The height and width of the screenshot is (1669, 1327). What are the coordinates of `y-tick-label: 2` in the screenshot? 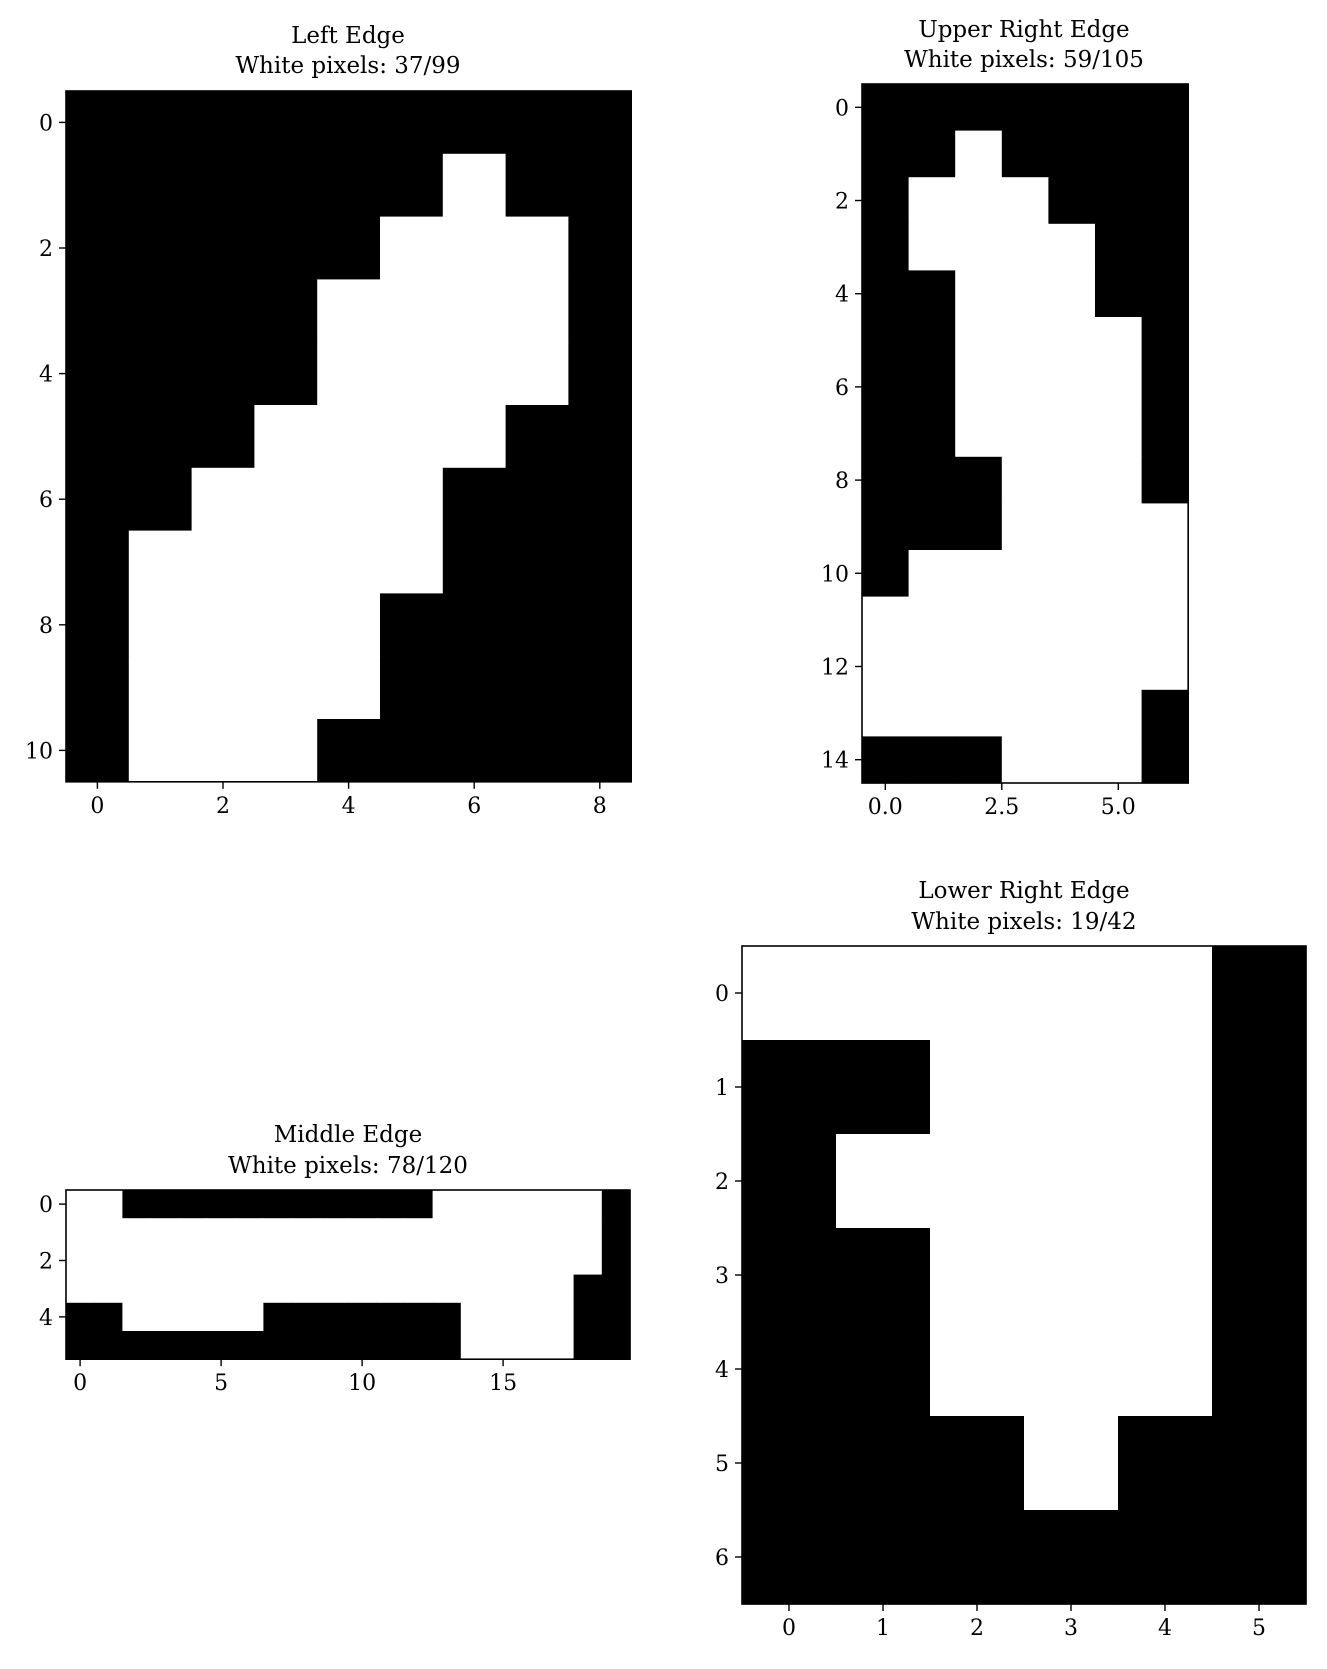 It's located at (722, 1182).